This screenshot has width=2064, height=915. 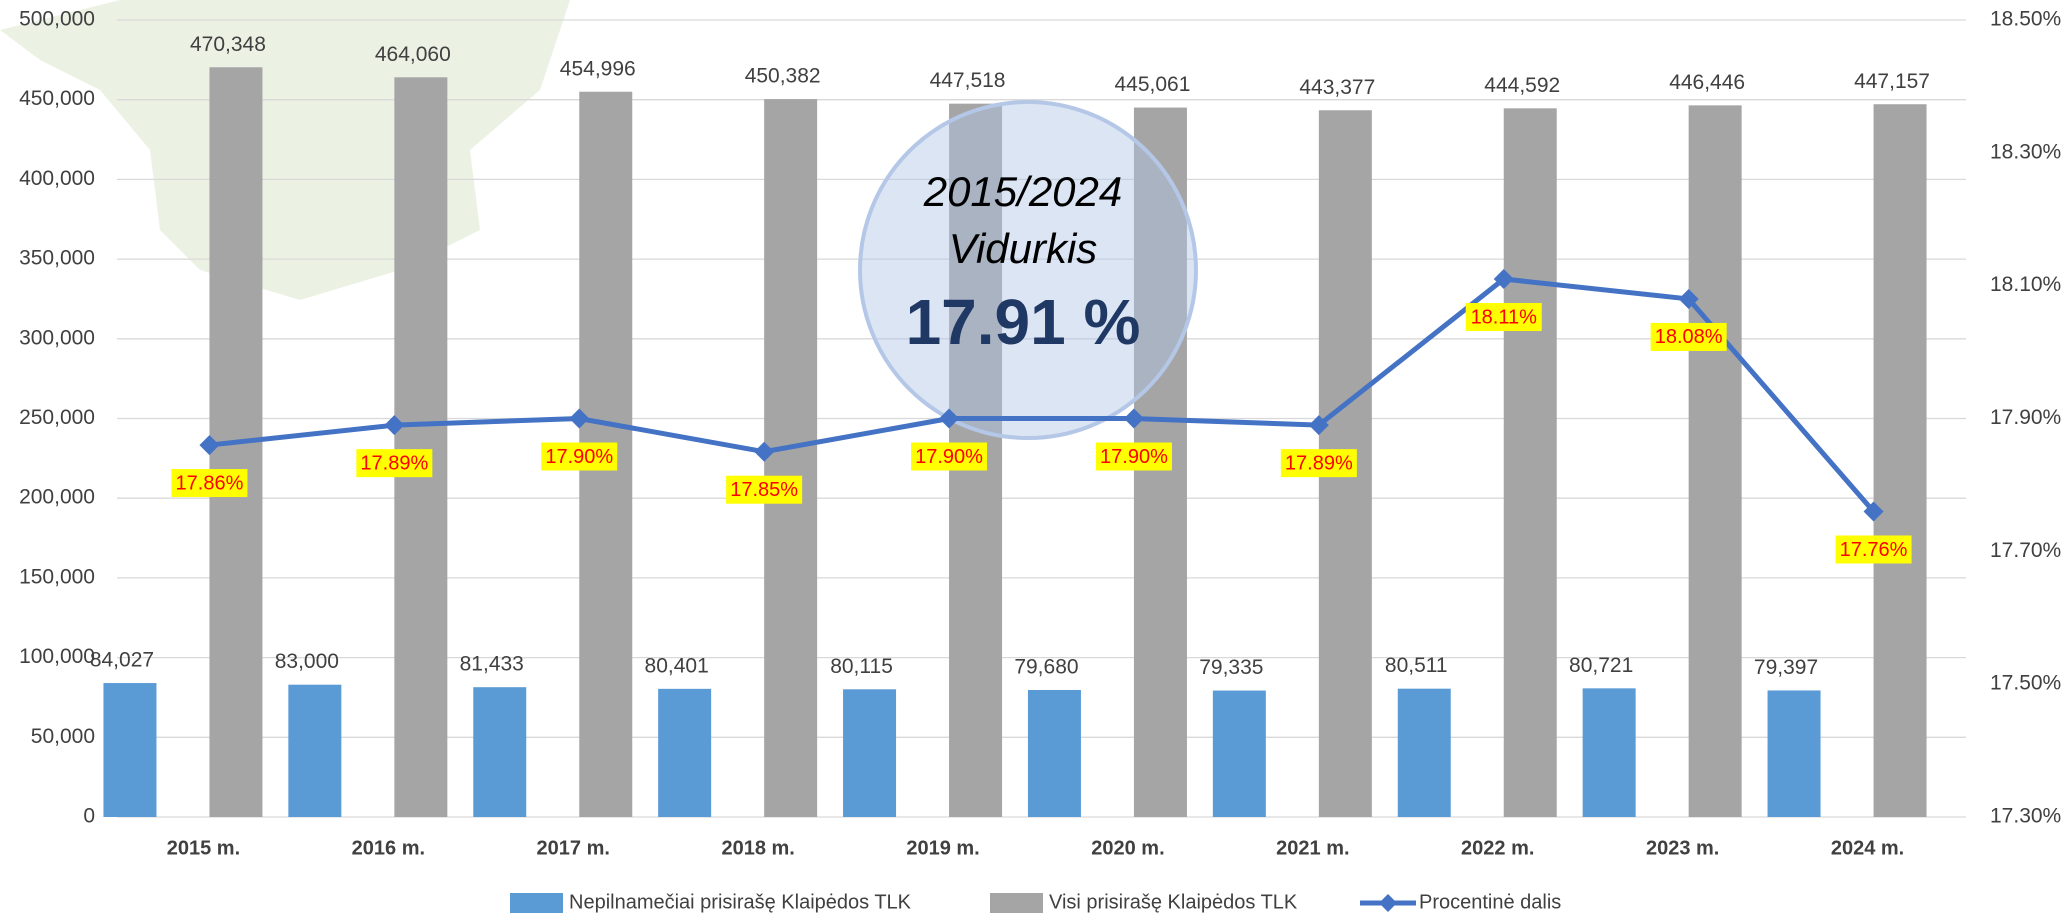 What do you see at coordinates (740, 902) in the screenshot?
I see `legend-label: Nepilnamečiai prisirašę Klaipėdos TLK` at bounding box center [740, 902].